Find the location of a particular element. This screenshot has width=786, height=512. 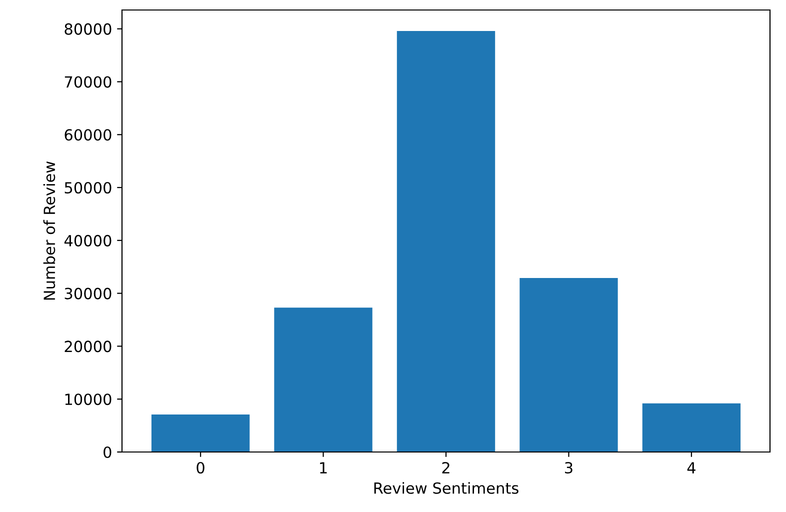

y-tick-label: 40000 is located at coordinates (88, 240).